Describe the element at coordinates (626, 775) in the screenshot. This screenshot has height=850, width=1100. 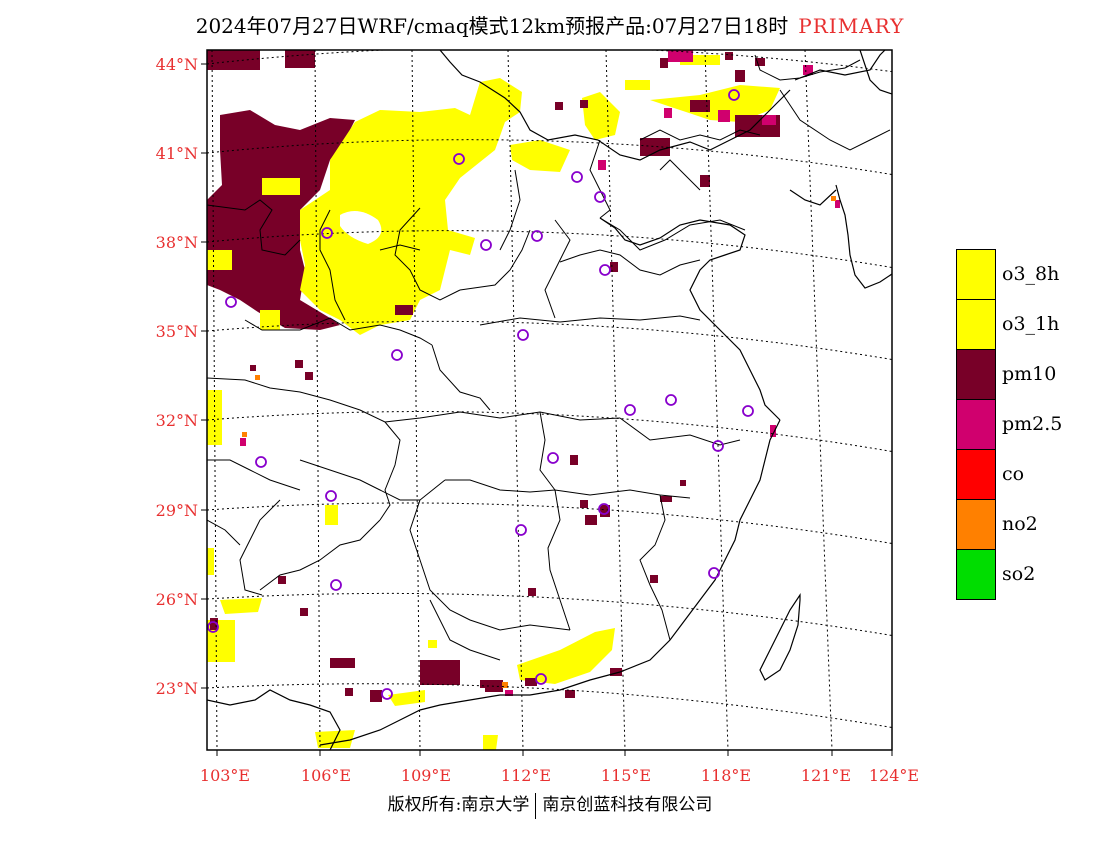
I see `lon-label-115: 115°E` at that location.